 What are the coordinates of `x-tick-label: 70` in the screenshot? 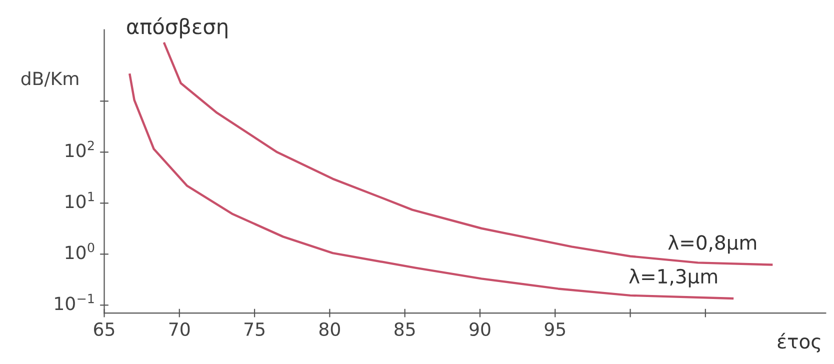 It's located at (179, 329).